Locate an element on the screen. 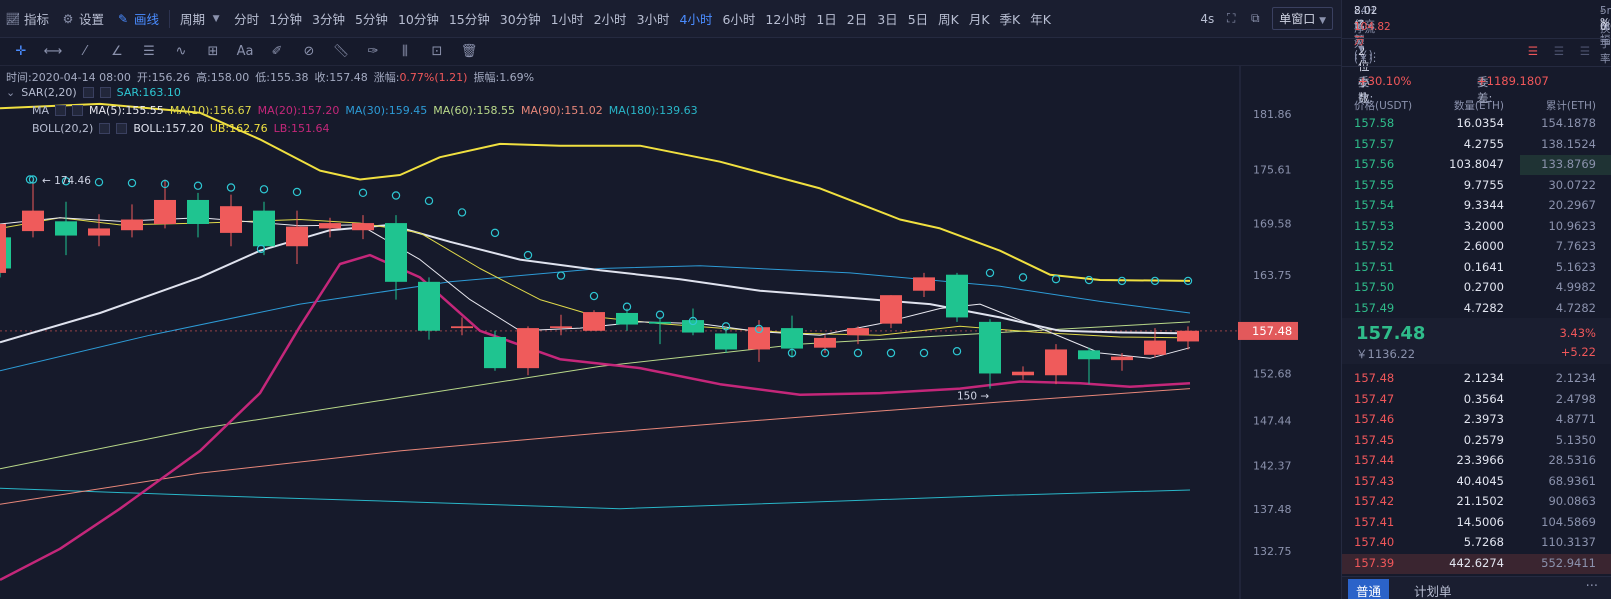  period-option: 2日 is located at coordinates (857, 19).